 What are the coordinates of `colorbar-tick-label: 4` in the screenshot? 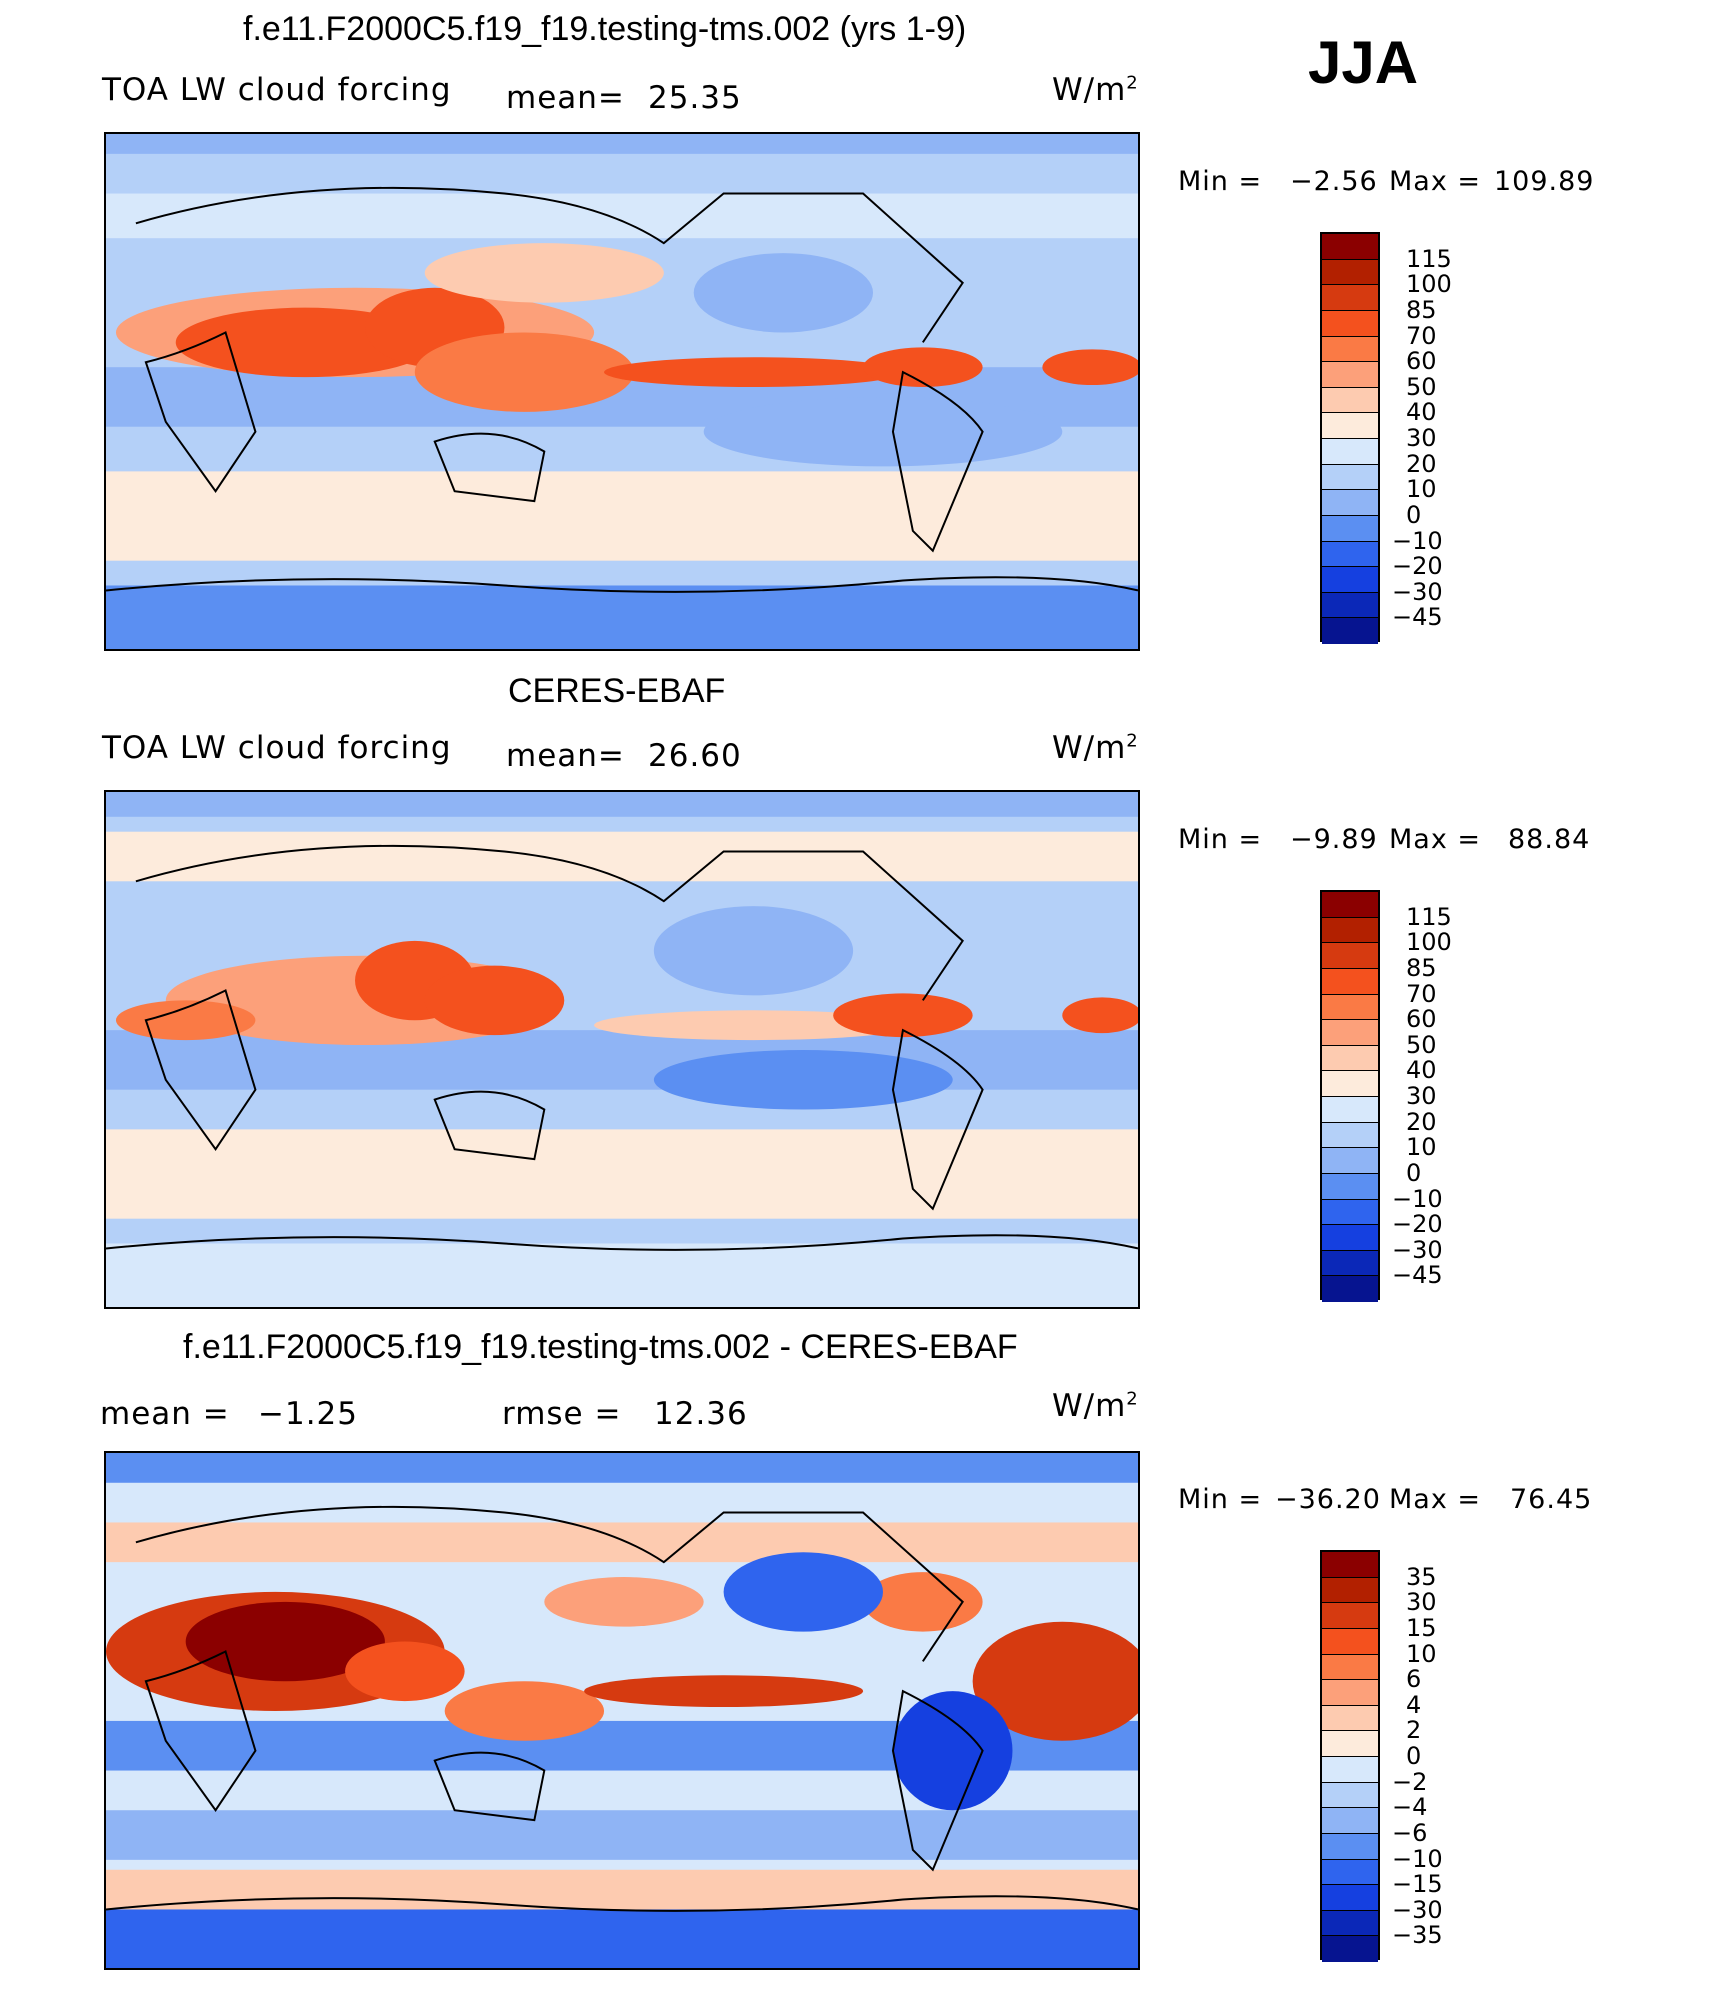 It's located at (1414, 1704).